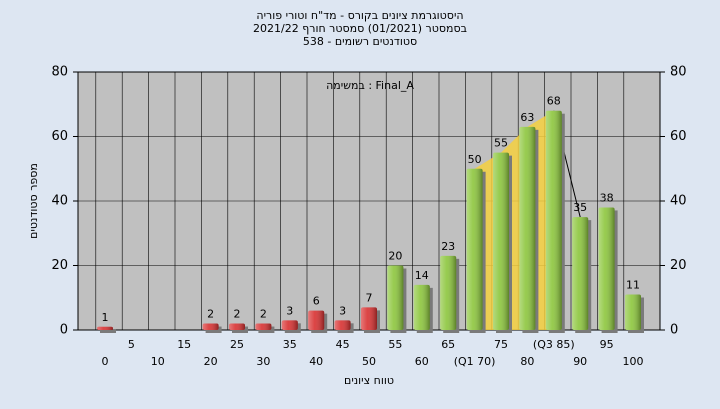 This screenshot has height=409, width=720. I want to click on value-label: 35, so click(580, 207).